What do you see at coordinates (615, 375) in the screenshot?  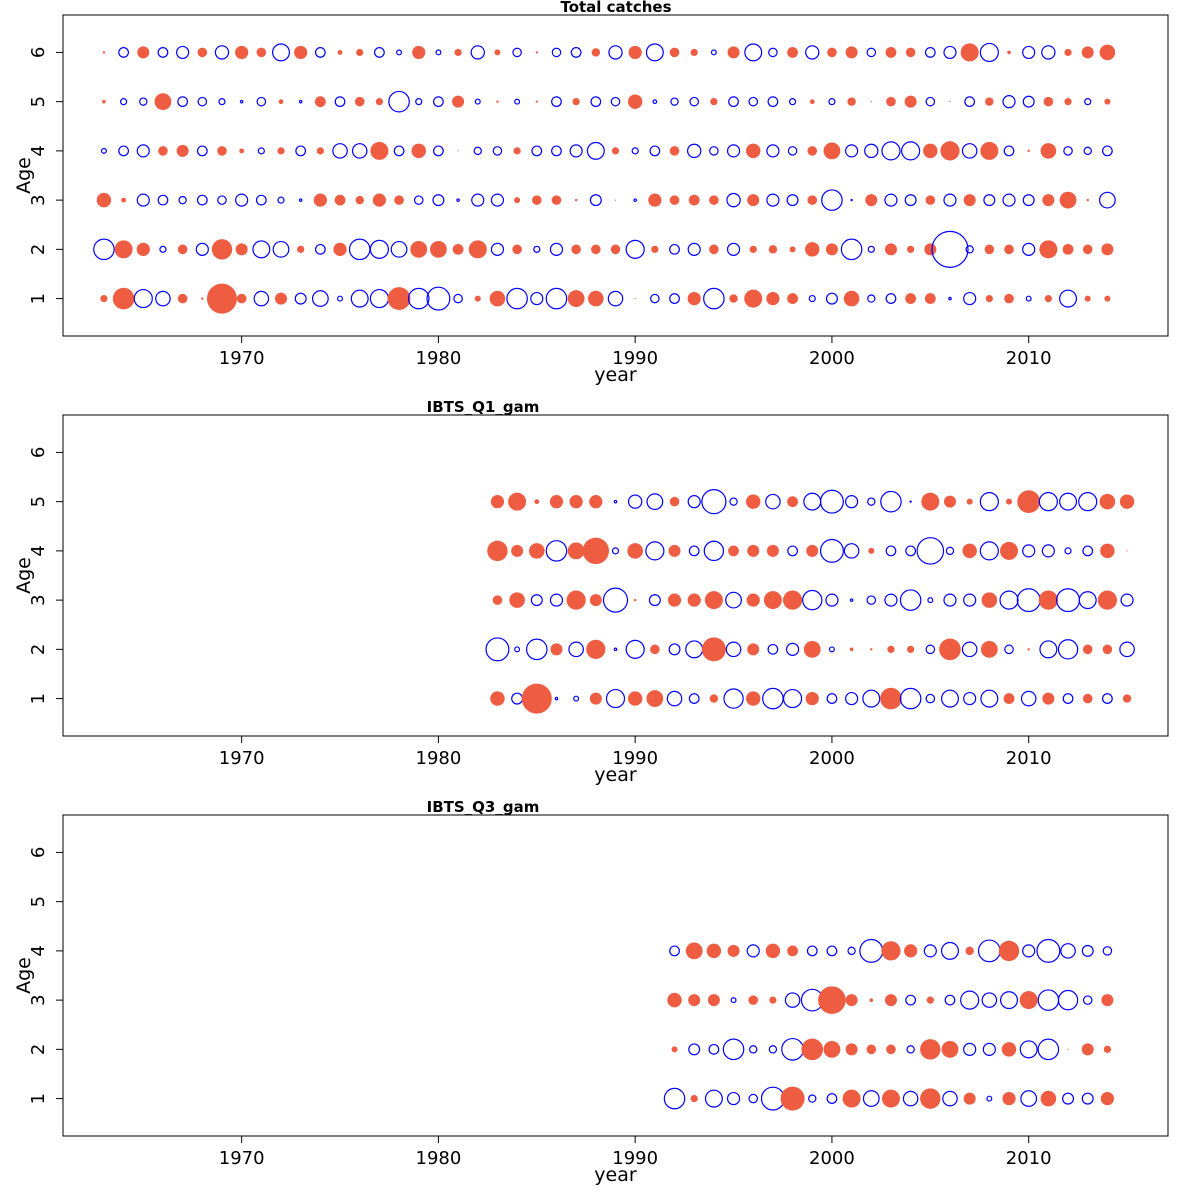 I see `x-axis-label: year` at bounding box center [615, 375].